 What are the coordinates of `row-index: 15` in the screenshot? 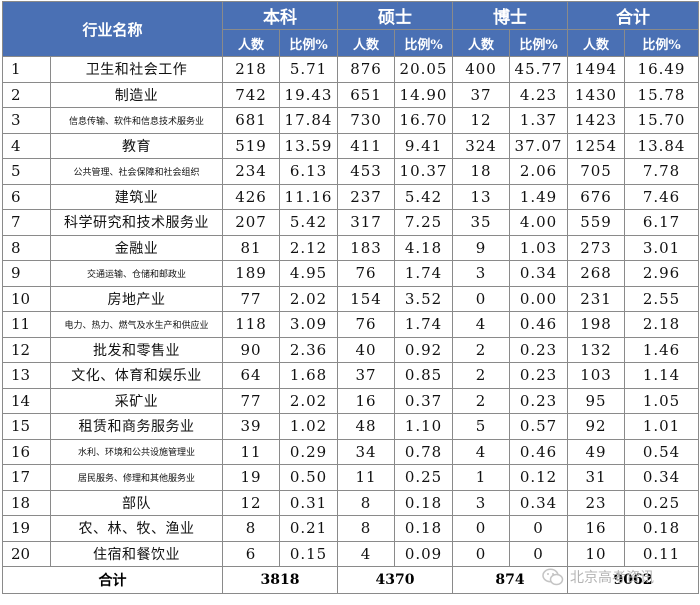 It's located at (26, 426).